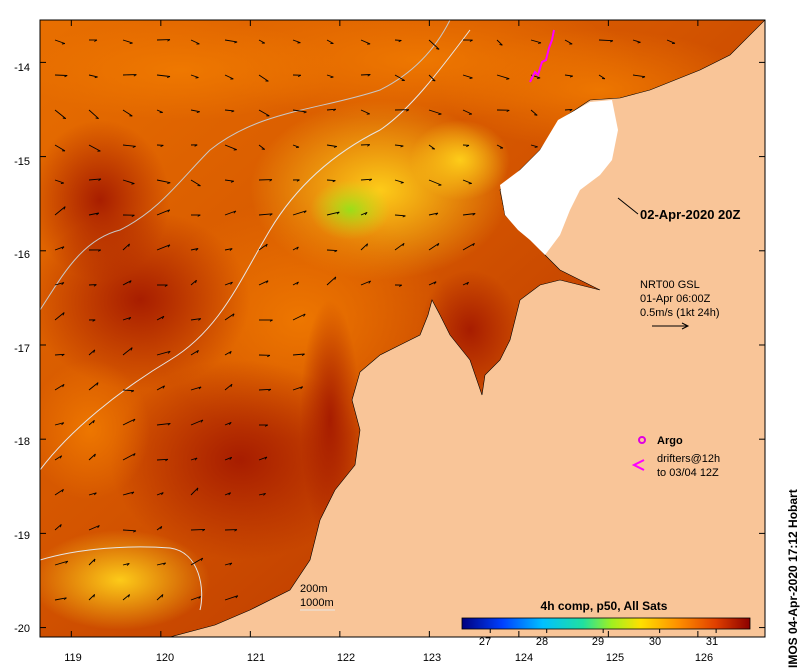  I want to click on lat-label-m14: -14, so click(22, 68).